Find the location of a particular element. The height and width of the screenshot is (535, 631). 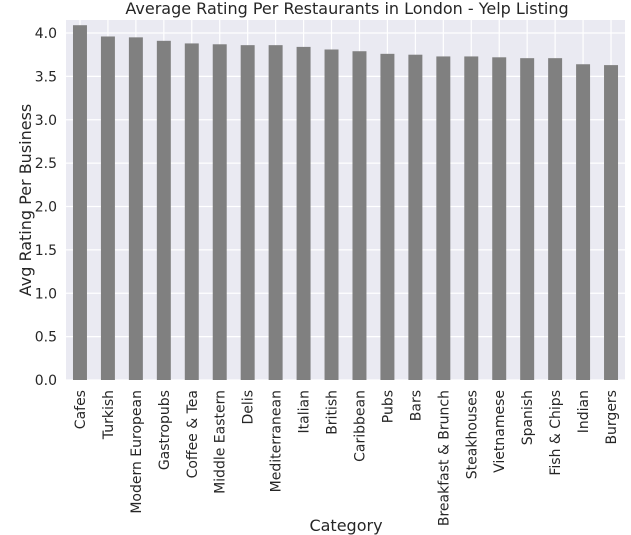

x-tick-label: Pubs is located at coordinates (388, 406).